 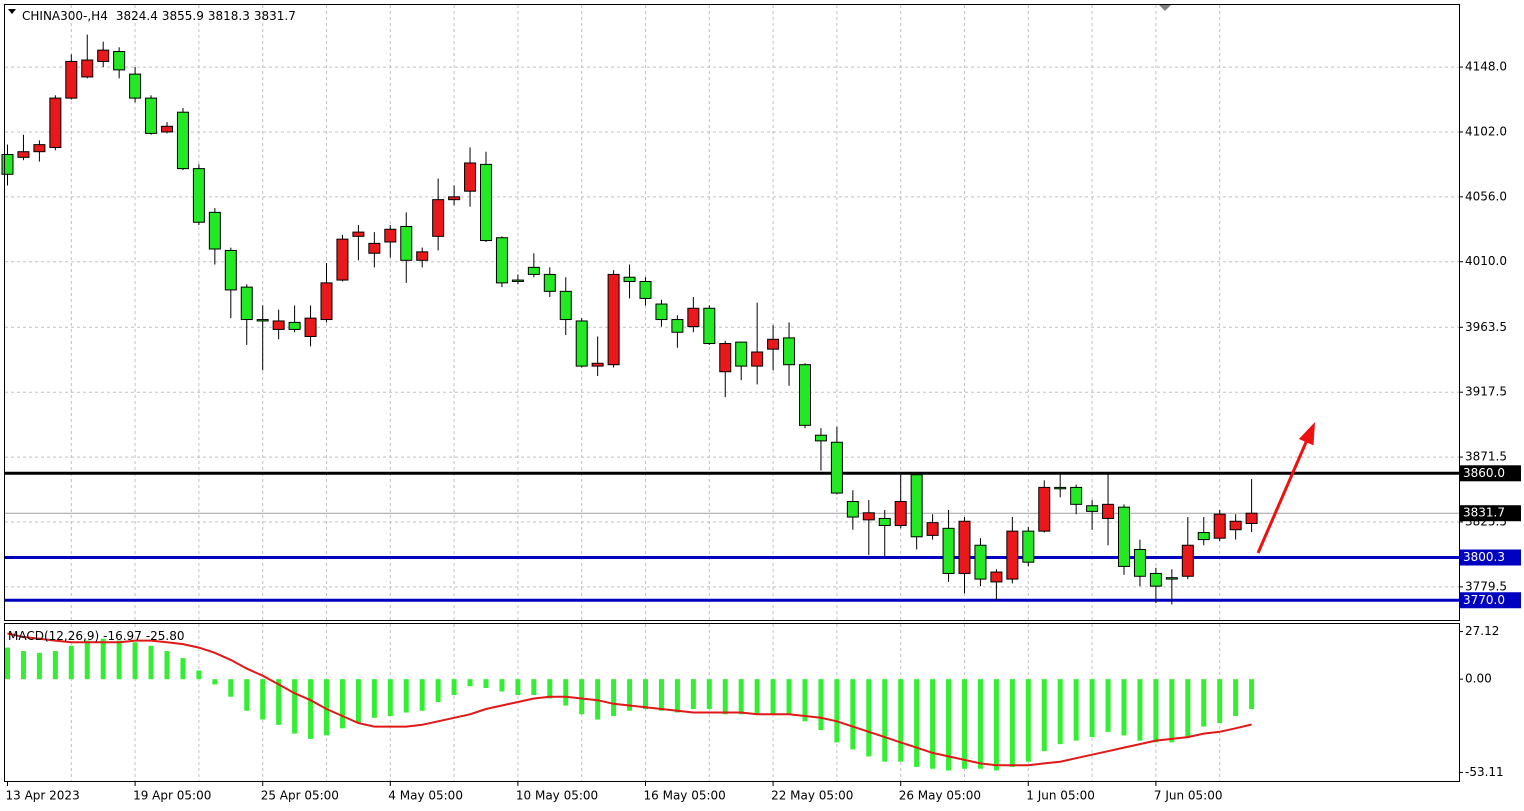 I want to click on price-level-tag, so click(x=1490, y=473).